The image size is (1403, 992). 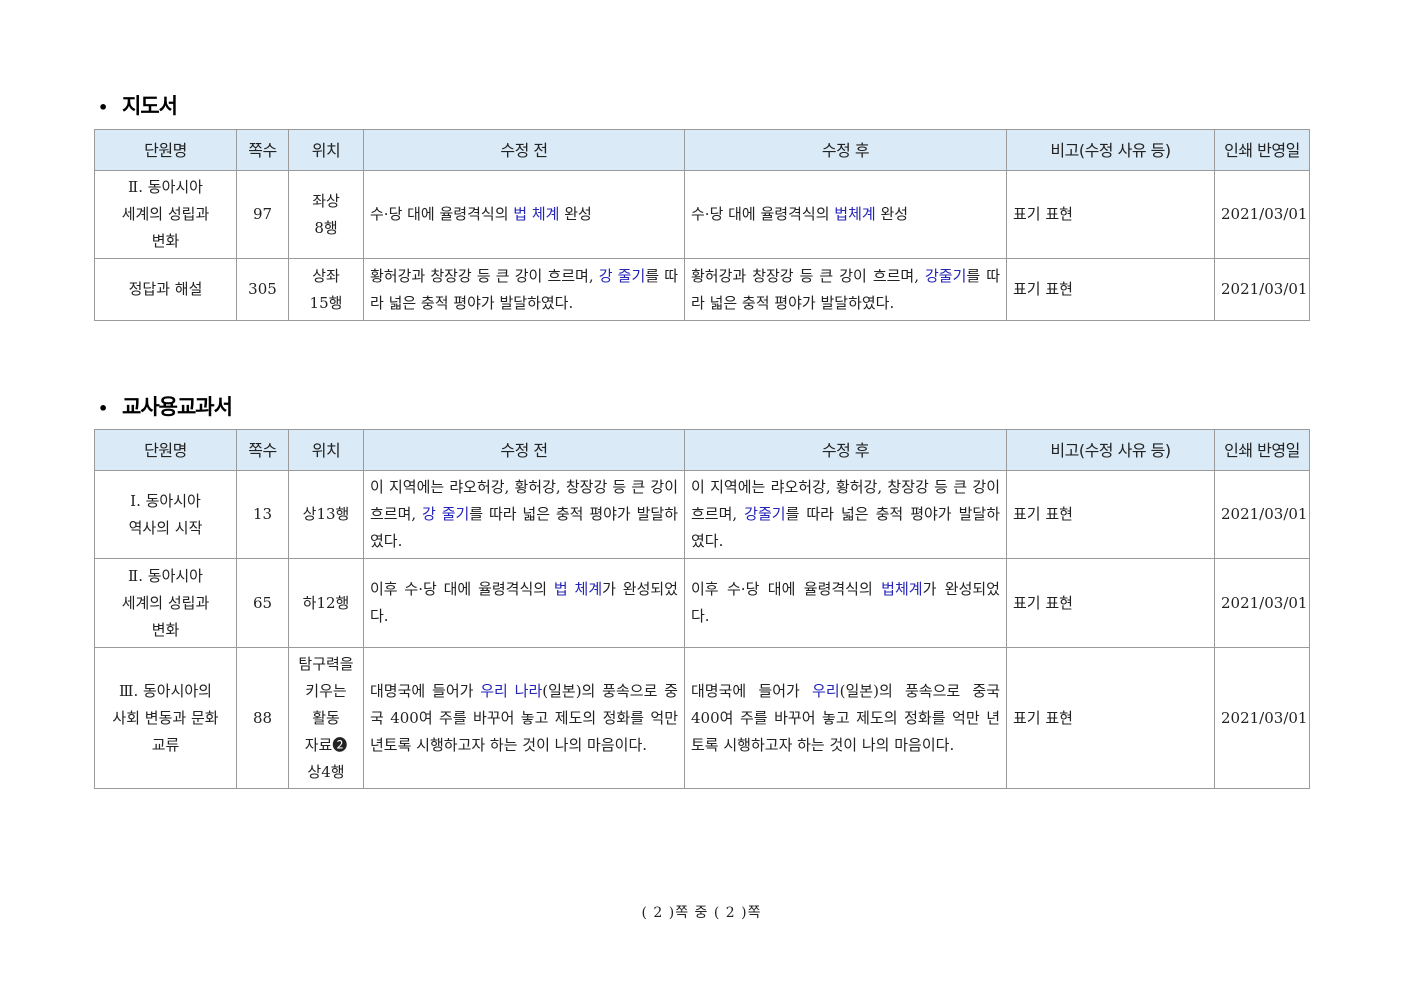 I want to click on after-cell: 수·당 대에 율령격식의 법체계 완성, so click(x=845, y=214).